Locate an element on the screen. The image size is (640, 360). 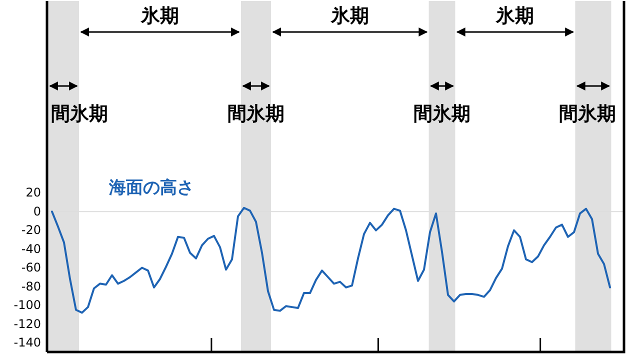
y-tick-label: -140 is located at coordinates (27, 342).